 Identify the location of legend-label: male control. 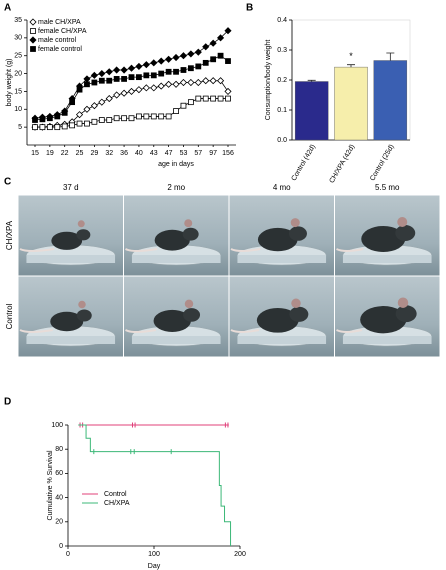
(57, 40).